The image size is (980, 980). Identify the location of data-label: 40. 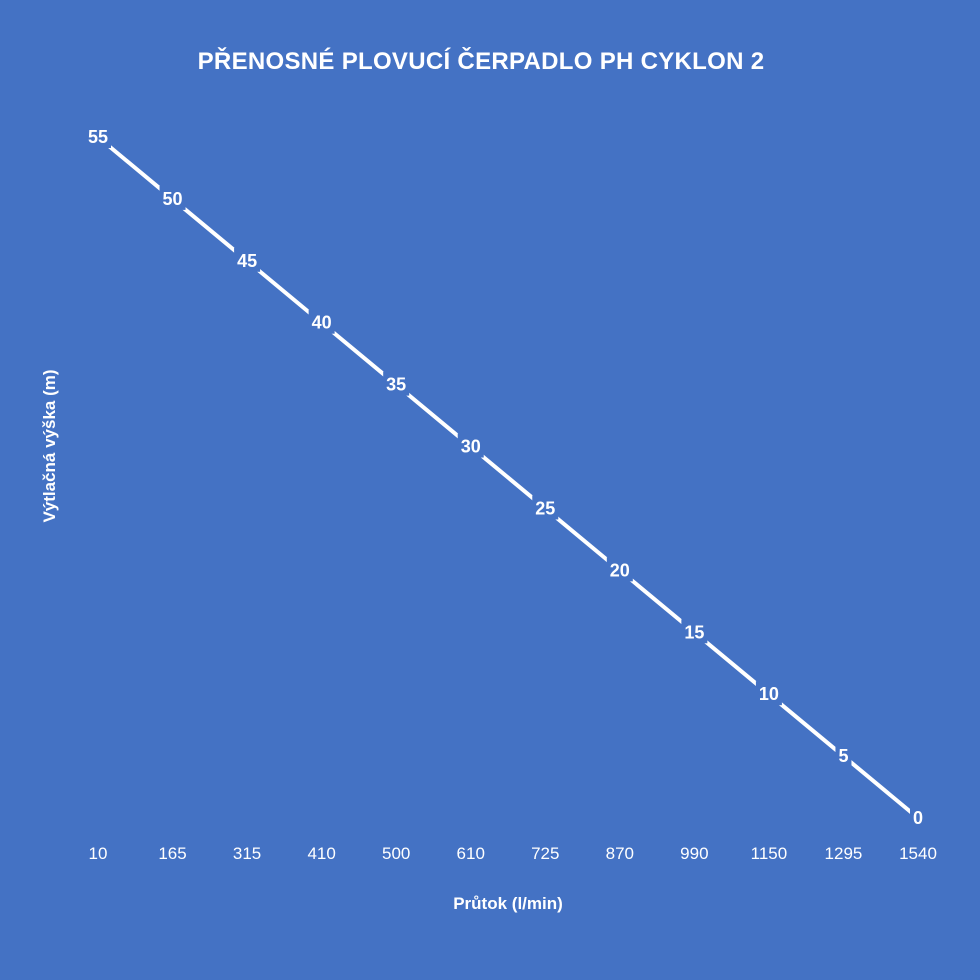
(322, 323).